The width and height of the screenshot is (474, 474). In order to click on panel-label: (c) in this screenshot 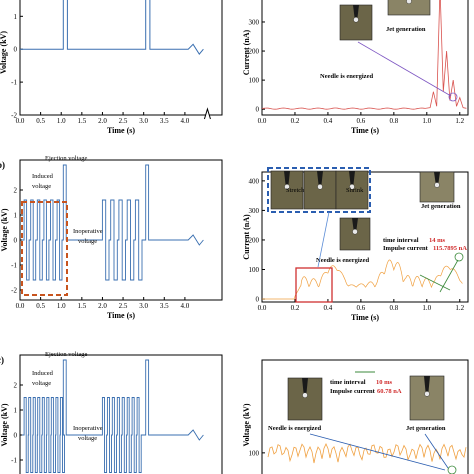, I will do `click(2, 360)`.